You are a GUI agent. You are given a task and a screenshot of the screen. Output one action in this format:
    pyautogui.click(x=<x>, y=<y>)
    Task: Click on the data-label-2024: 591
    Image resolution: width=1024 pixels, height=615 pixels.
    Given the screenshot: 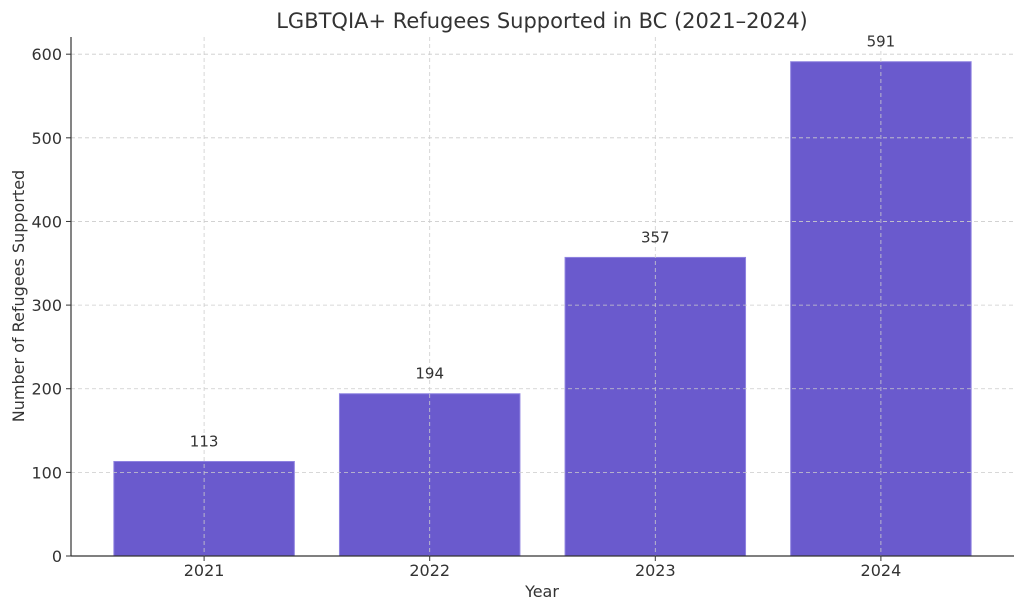 What is the action you would take?
    pyautogui.click(x=881, y=42)
    